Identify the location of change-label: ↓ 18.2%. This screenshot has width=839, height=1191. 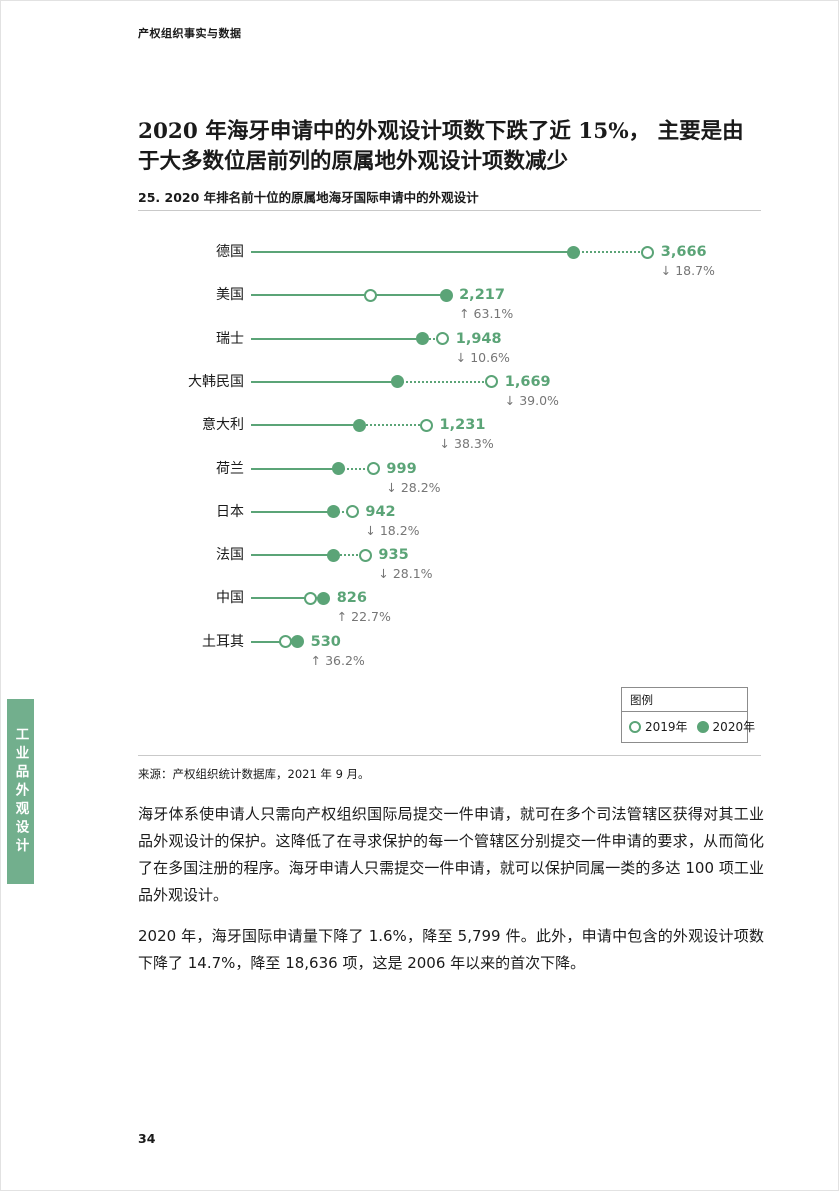
(392, 530).